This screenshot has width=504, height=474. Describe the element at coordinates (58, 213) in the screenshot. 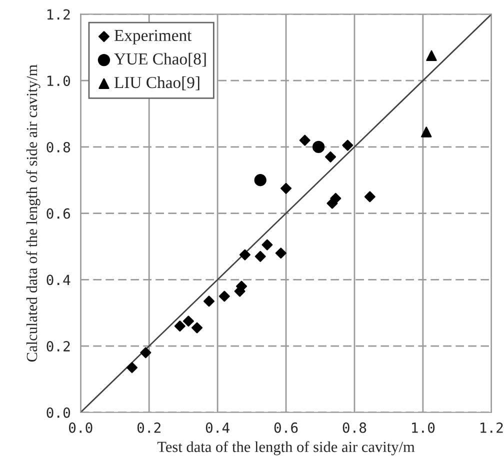

I see `y-tick-label: 0.6` at that location.